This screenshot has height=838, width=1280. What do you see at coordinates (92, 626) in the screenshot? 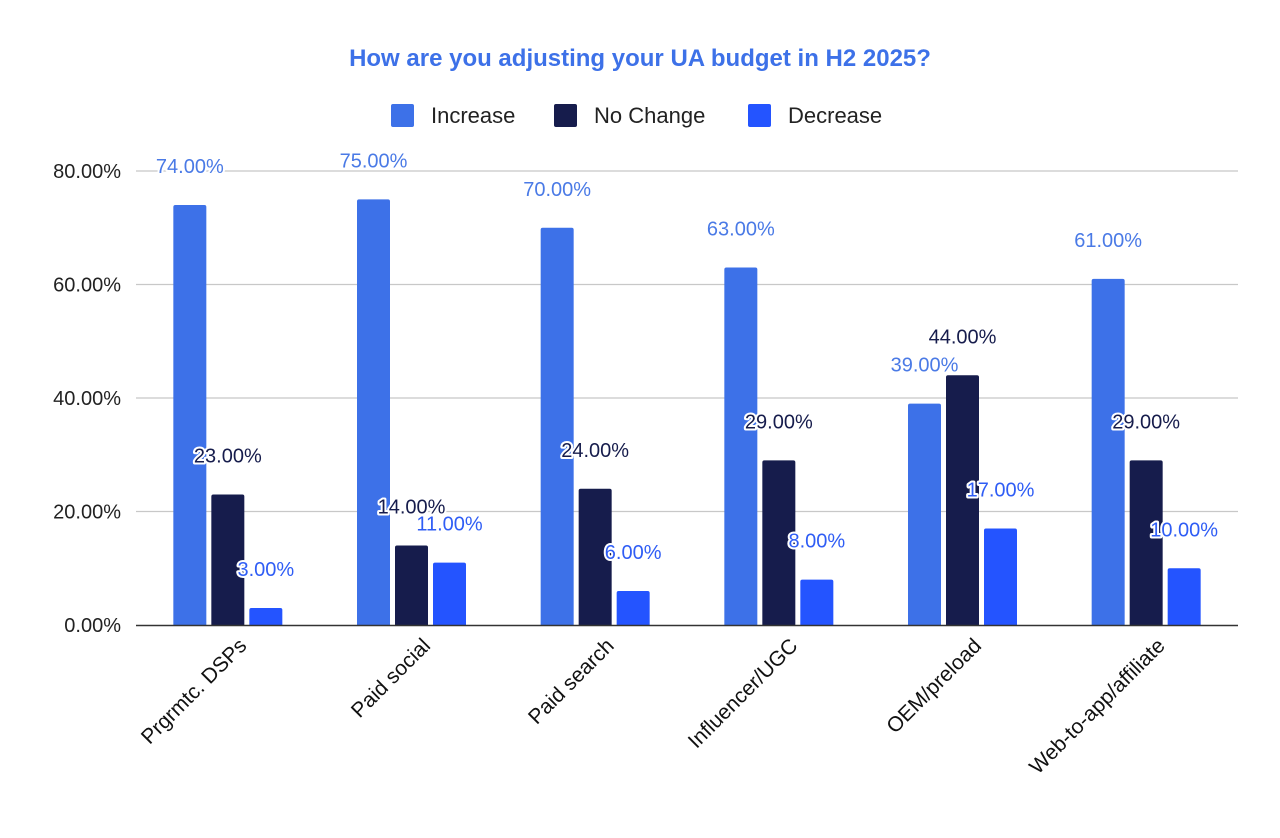
I see `y-tick-label: 0.00%` at bounding box center [92, 626].